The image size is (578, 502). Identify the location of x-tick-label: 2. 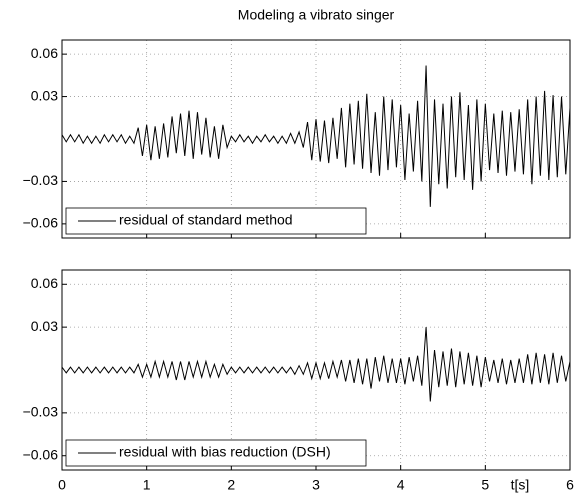
(231, 485).